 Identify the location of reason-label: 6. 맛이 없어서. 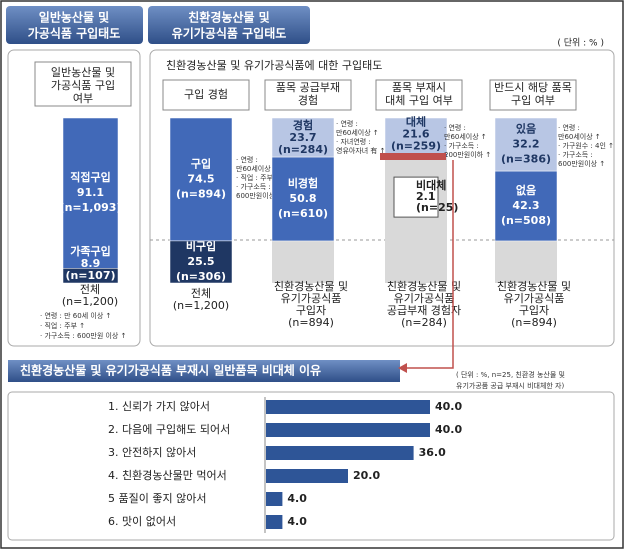
(142, 521).